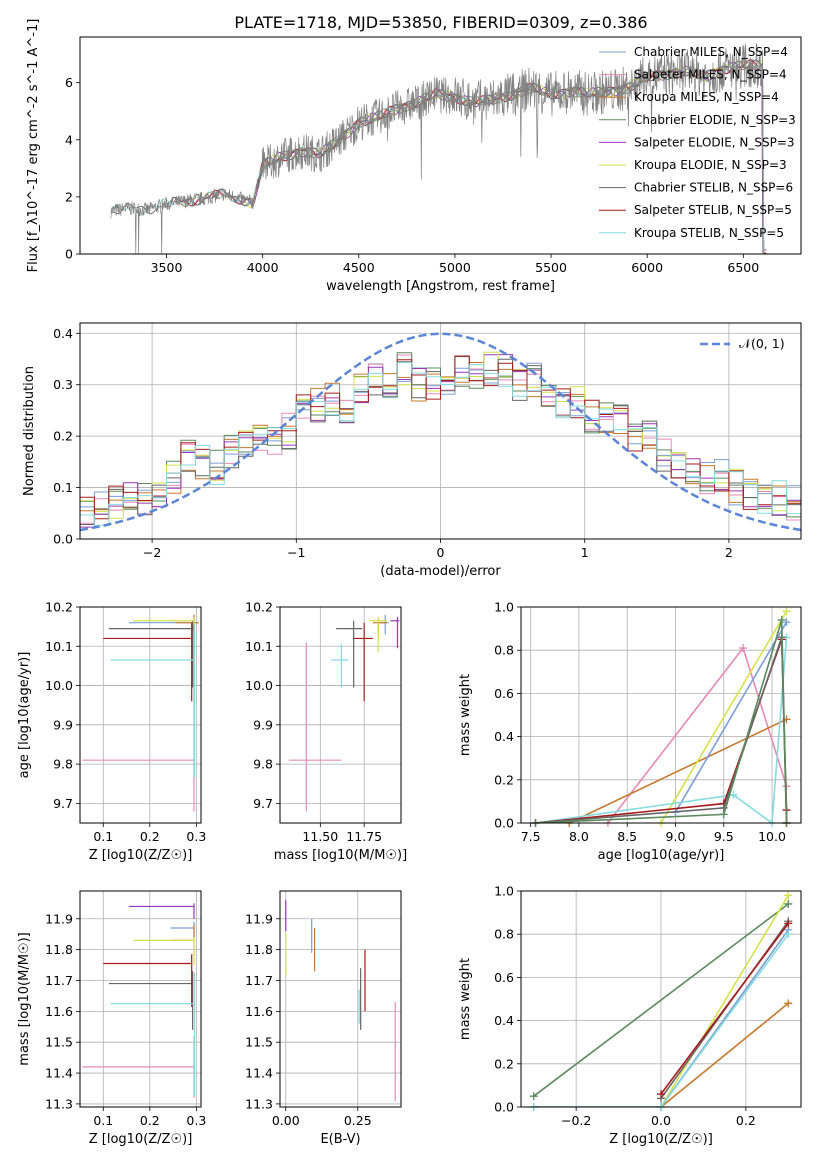  I want to click on y-tick-label: 11.7, so click(259, 980).